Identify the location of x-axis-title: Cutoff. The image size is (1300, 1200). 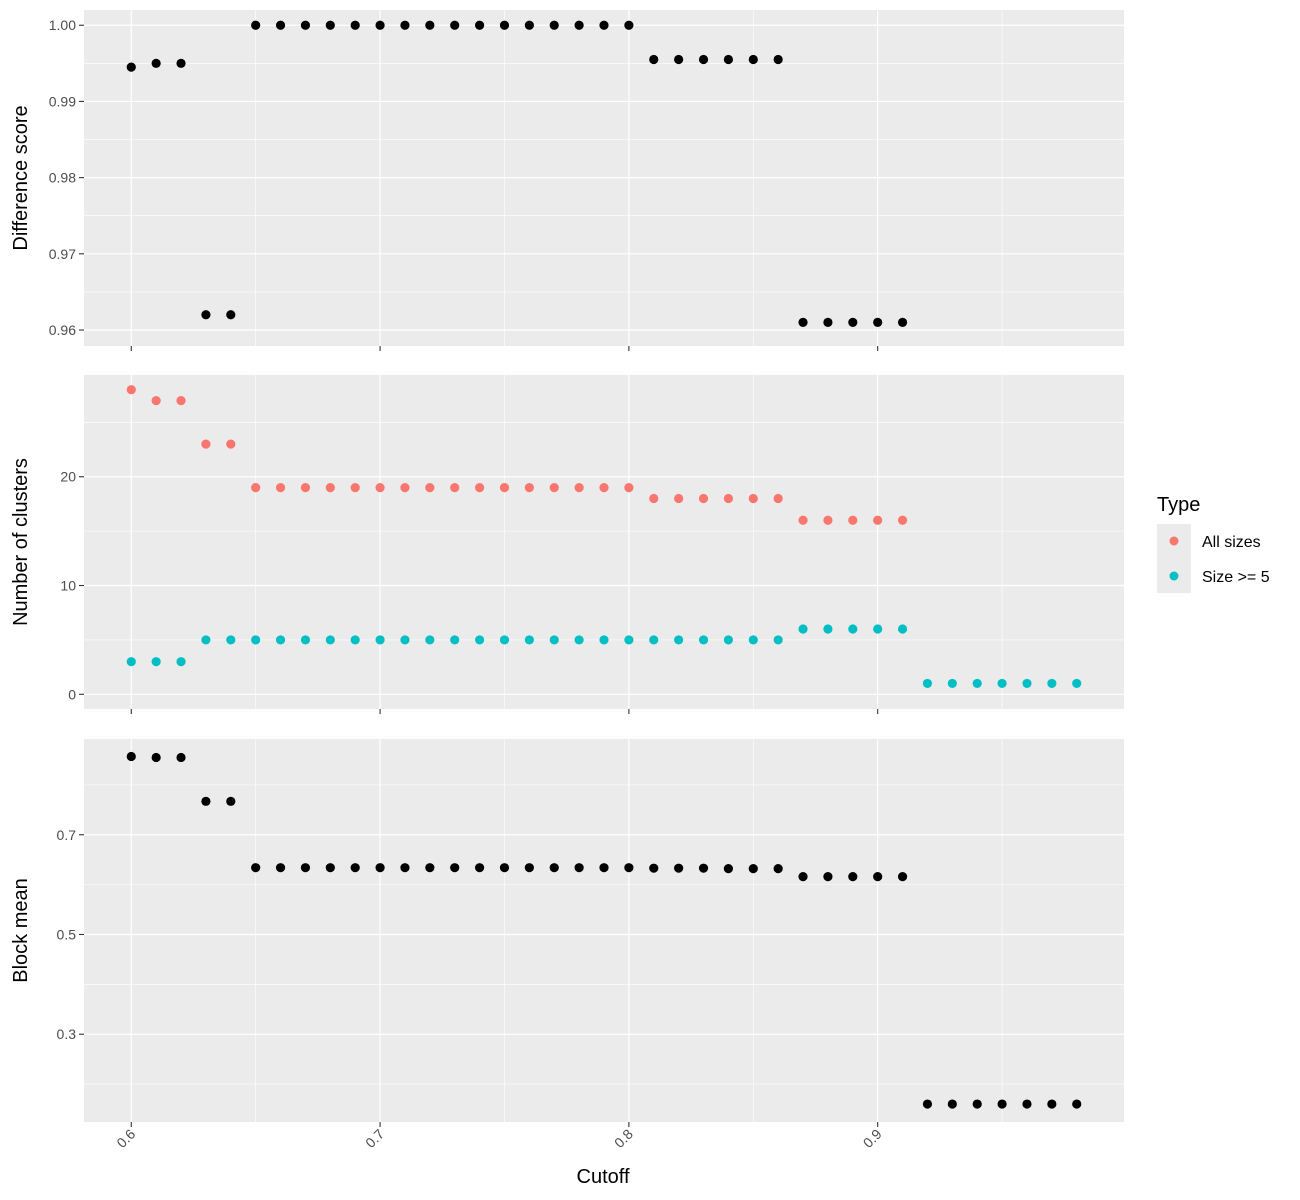
(603, 1177).